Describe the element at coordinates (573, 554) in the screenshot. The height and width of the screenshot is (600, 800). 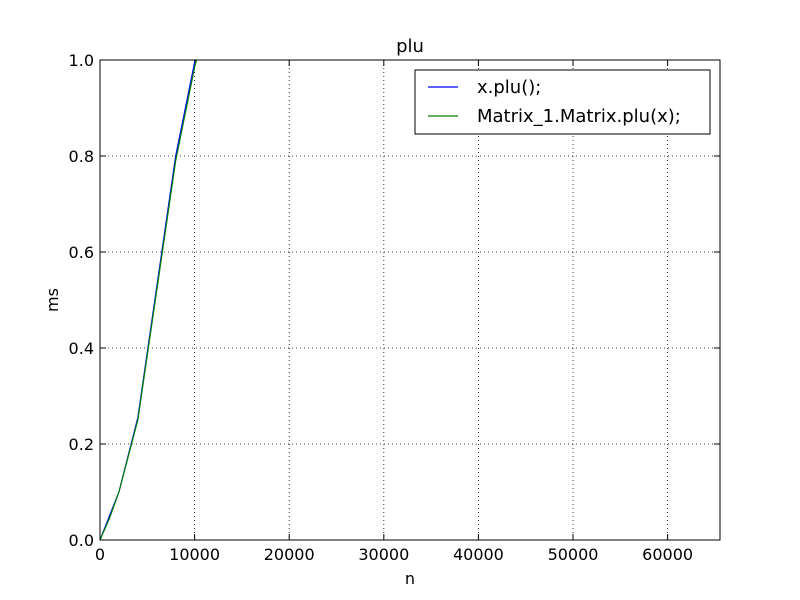
I see `x-tick-label: 50000` at that location.